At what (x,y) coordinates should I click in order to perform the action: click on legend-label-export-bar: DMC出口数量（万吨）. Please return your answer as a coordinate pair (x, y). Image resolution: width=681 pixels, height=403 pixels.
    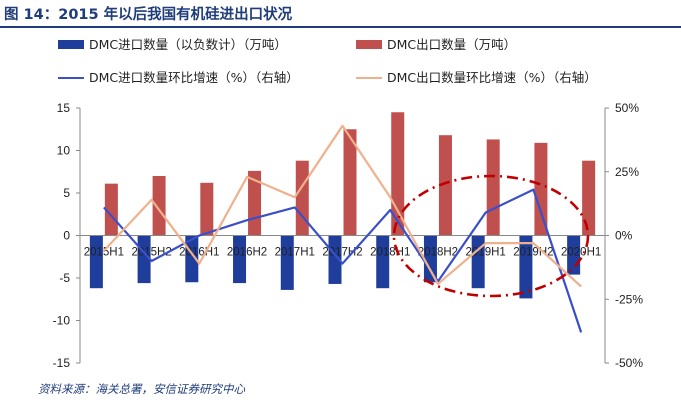
    Looking at the image, I should click on (451, 44).